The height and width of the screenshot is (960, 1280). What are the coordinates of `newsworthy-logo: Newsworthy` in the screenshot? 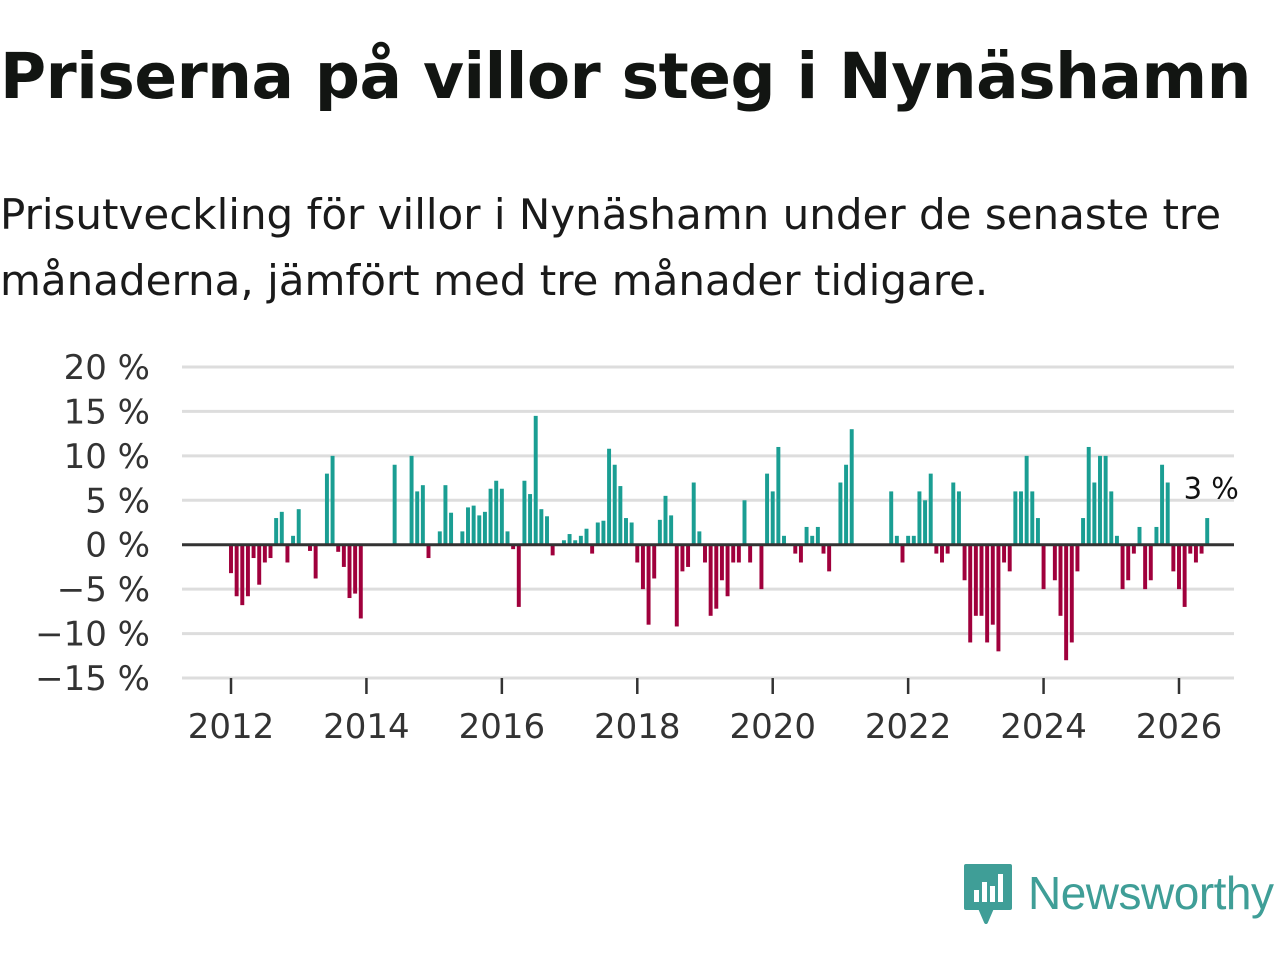 It's located at (1118, 893).